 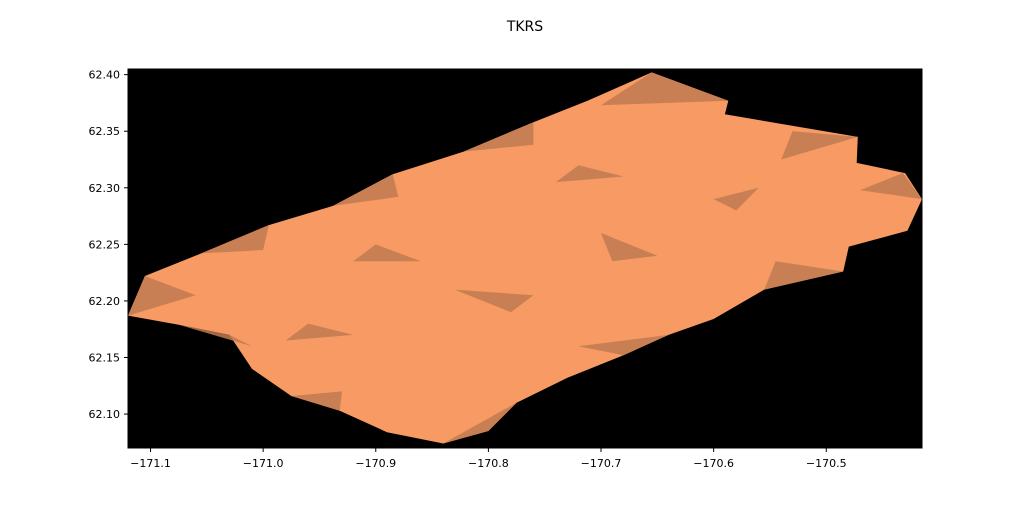 I want to click on x-tick-label: −170.9, so click(x=375, y=463).